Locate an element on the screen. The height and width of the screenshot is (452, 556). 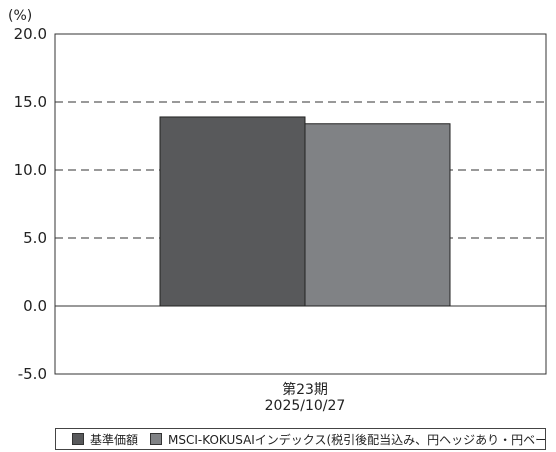
legend-swatch-benchmark is located at coordinates (156, 439).